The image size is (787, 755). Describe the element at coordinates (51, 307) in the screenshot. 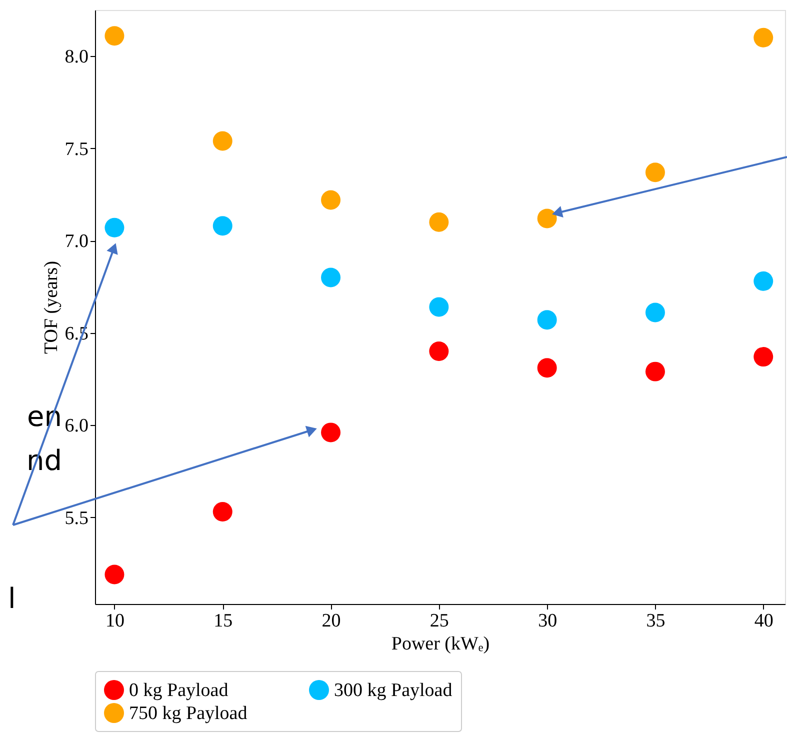

I see `y-axis-title: TOF (years)` at that location.